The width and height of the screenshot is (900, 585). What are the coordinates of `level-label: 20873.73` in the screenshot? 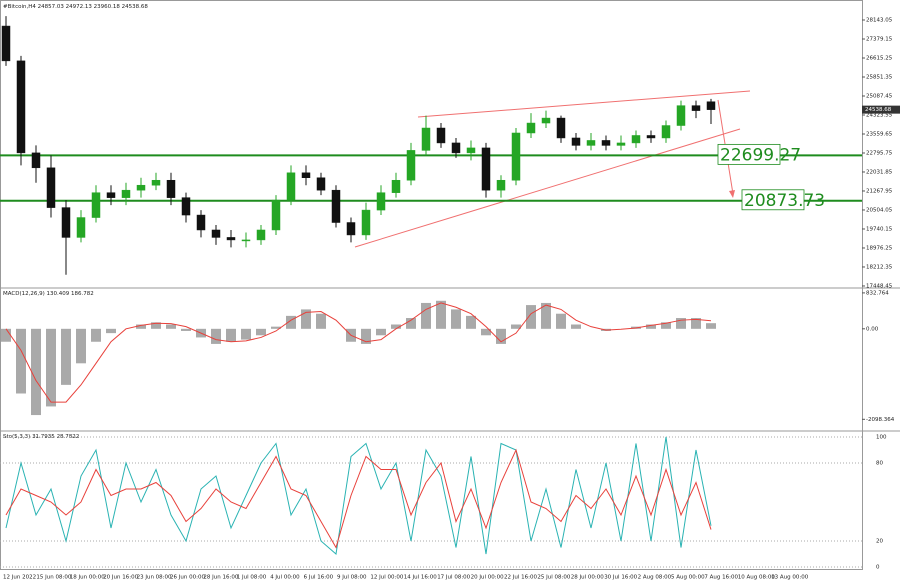 It's located at (784, 201).